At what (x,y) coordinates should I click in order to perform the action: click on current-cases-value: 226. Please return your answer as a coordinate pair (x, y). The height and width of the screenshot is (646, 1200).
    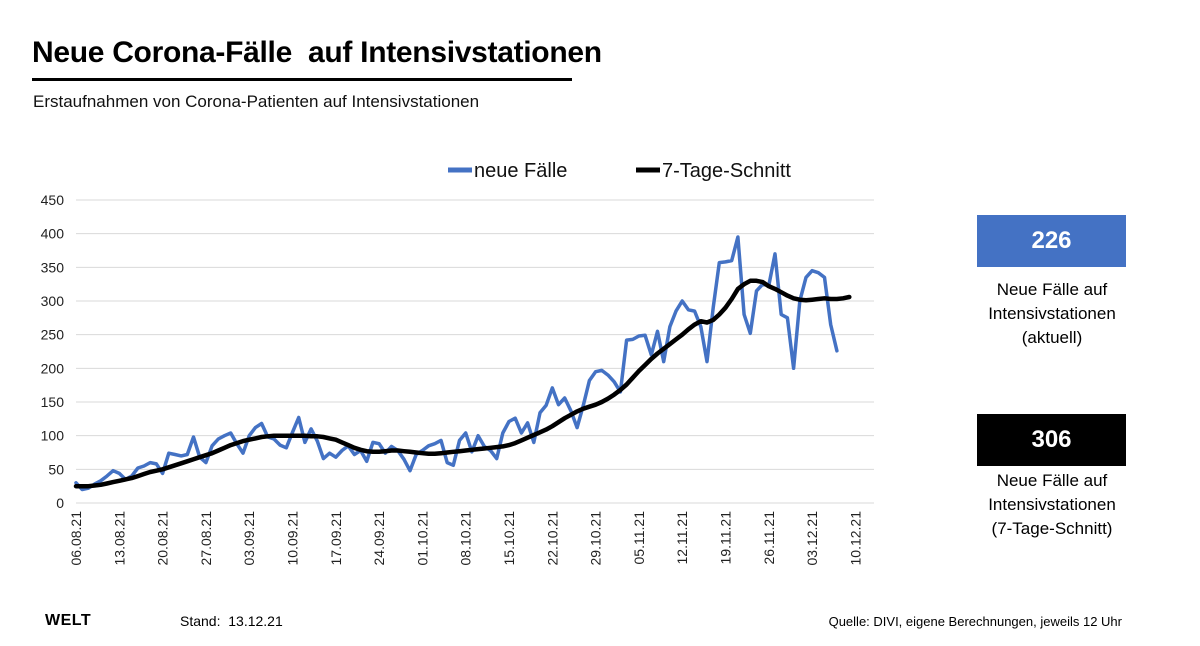
    Looking at the image, I should click on (1051, 241).